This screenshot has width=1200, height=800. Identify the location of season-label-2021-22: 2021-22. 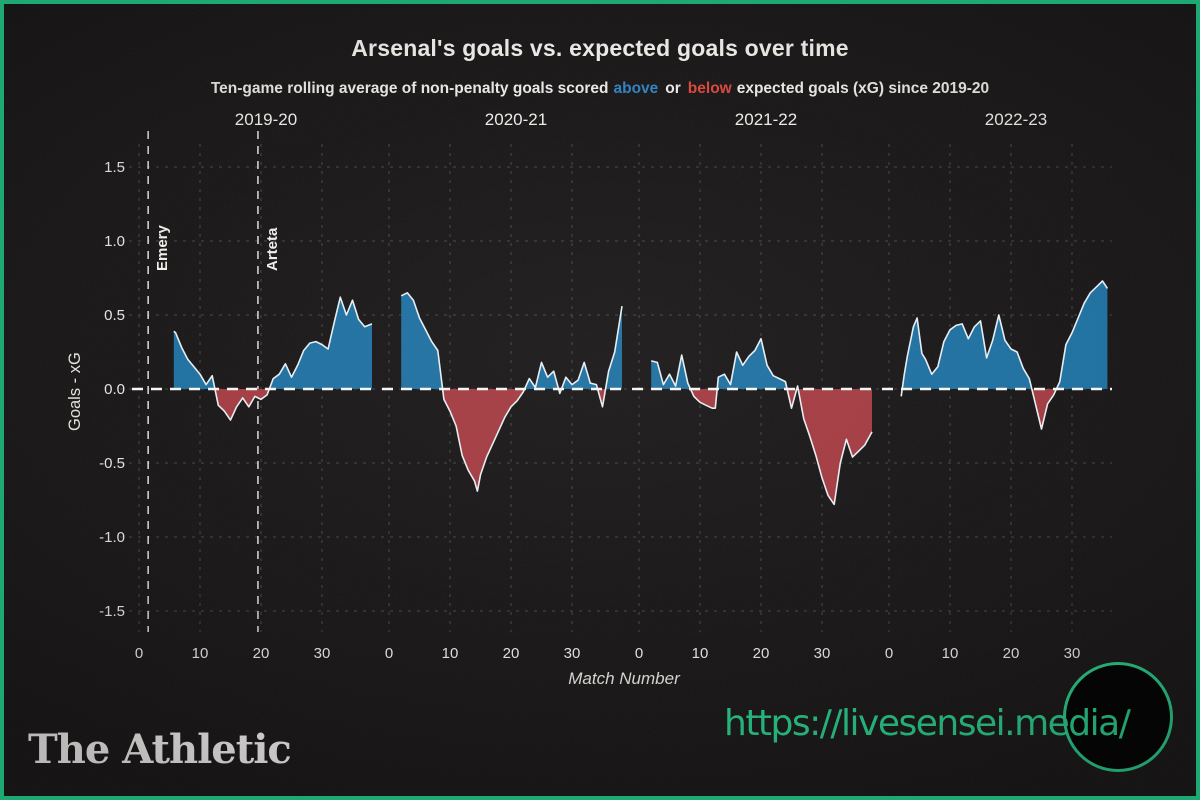
(766, 119).